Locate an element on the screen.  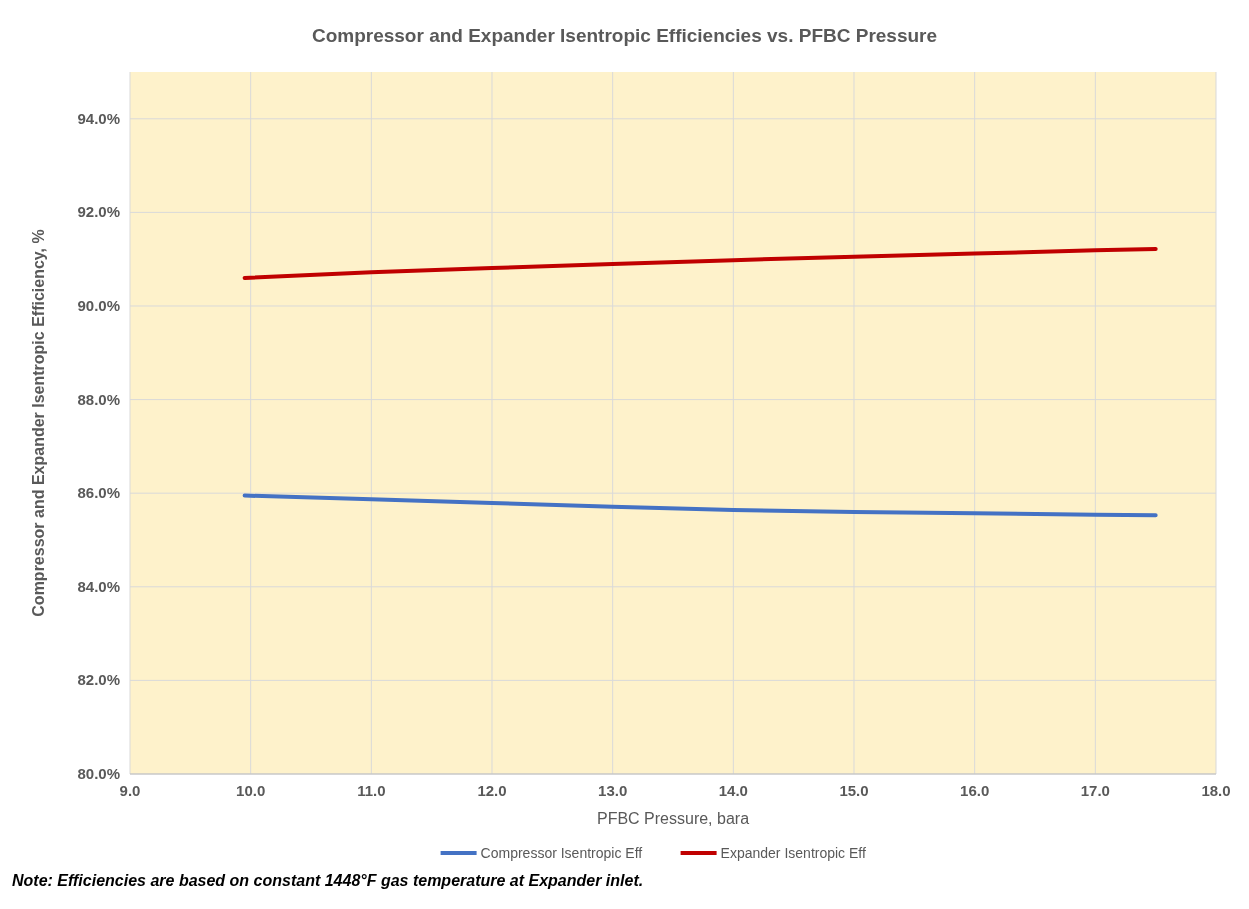
chart-title: Compressor and Expander Isentropic Efficiencies vs. PFBC Pressure is located at coordinates (624, 35).